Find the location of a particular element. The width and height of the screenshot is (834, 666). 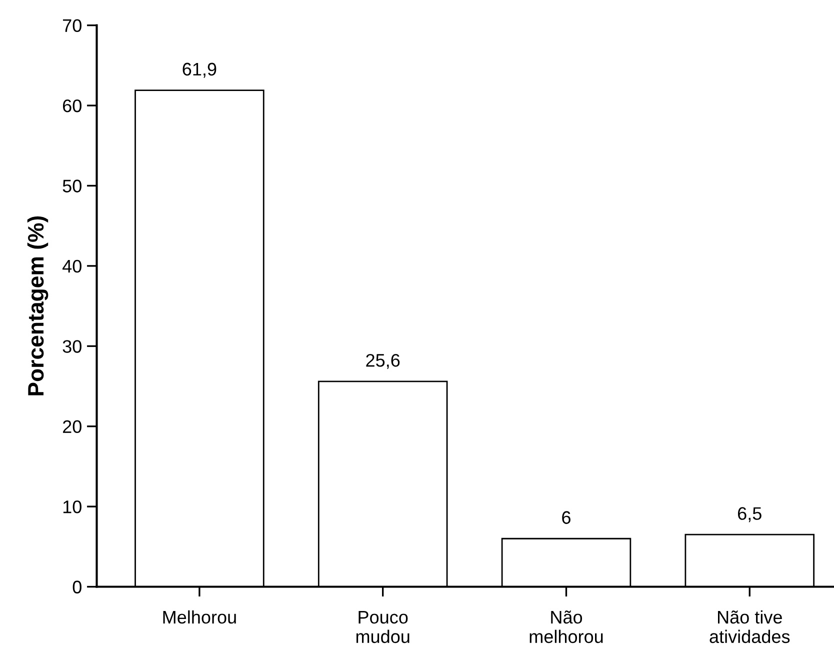

x-tick-label: Pouco mudou is located at coordinates (383, 627).